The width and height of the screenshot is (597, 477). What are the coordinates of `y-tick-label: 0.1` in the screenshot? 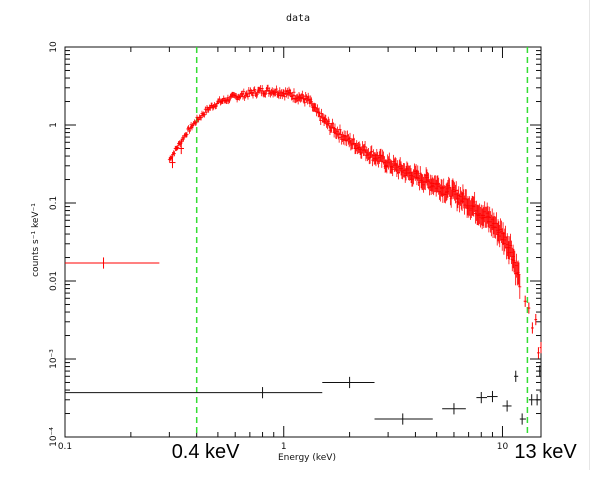 It's located at (54, 203).